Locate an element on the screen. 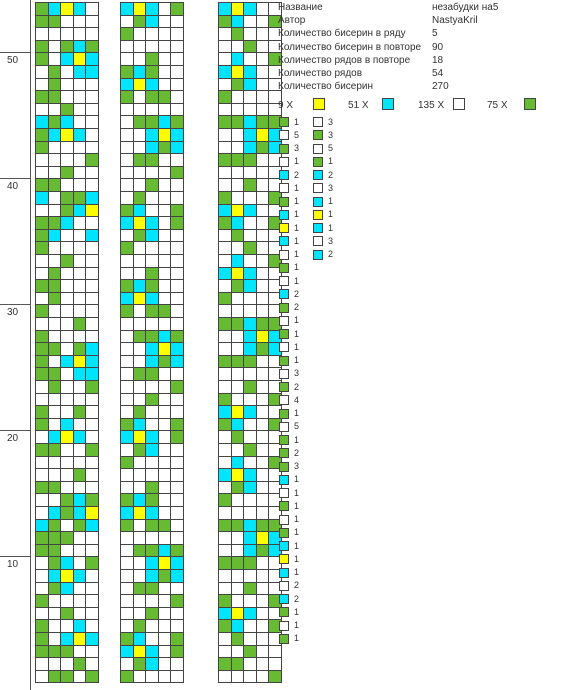  legend-count: 135 X is located at coordinates (431, 105).